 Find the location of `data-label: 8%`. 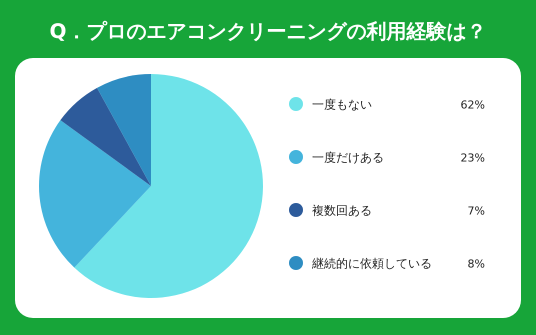

data-label: 8% is located at coordinates (476, 264).